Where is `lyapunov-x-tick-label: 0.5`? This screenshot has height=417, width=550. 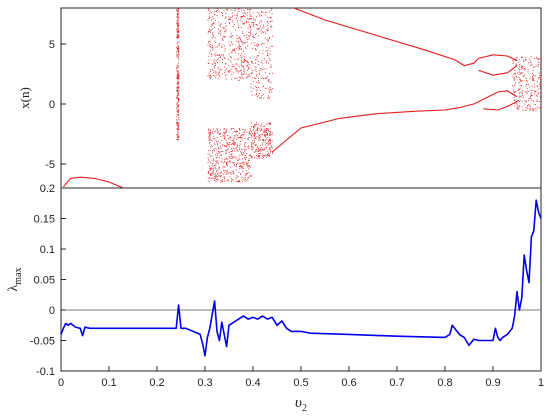 lyapunov-x-tick-label: 0.5 is located at coordinates (300, 383).